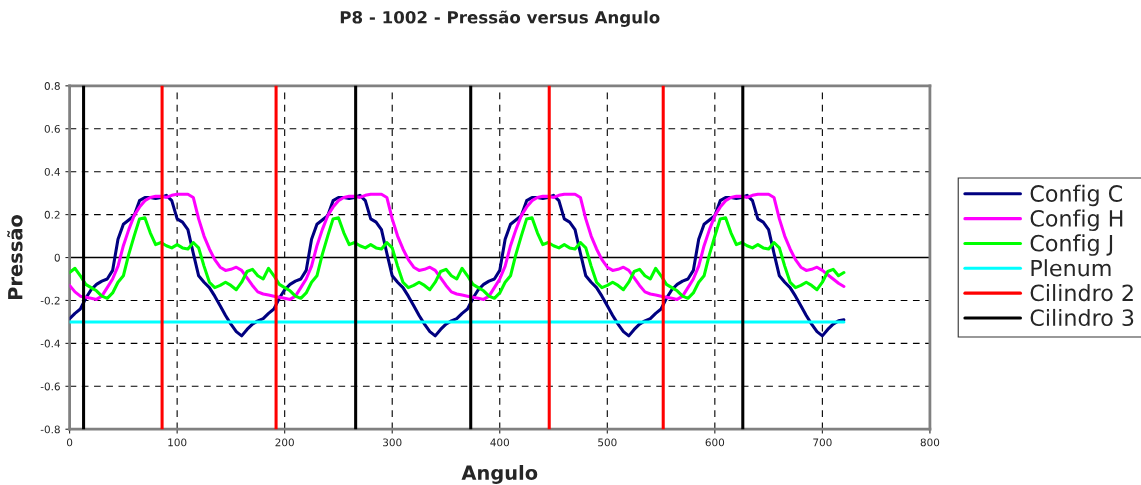 The height and width of the screenshot is (485, 1141). What do you see at coordinates (1071, 245) in the screenshot?
I see `legend-label: Config J` at bounding box center [1071, 245].